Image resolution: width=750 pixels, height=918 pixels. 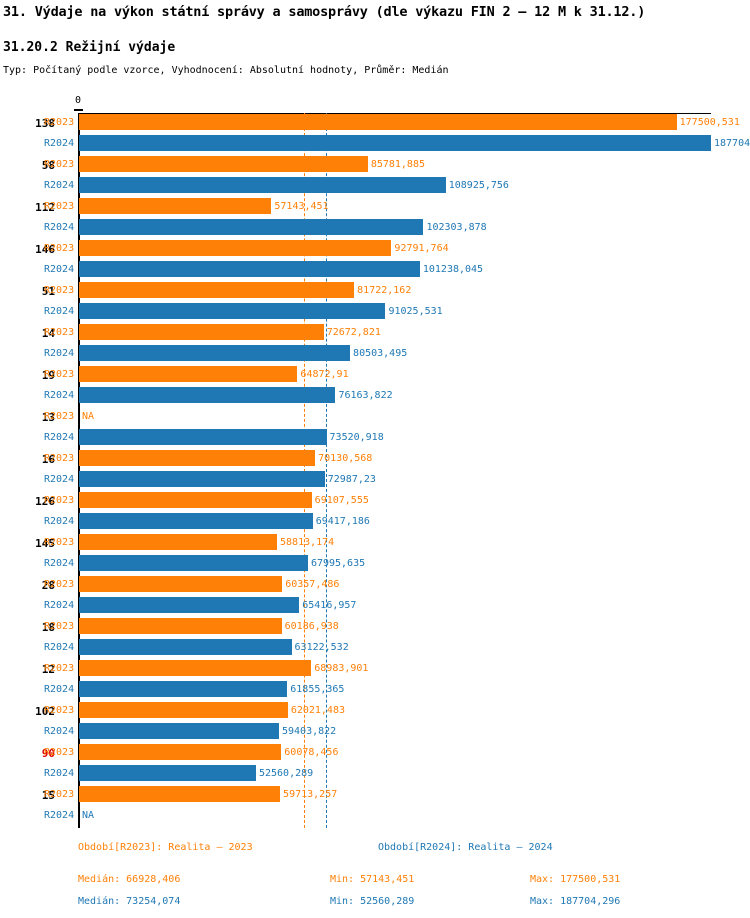 I want to click on chart-row-group: 51 R2023 81722,162 R2024 91025,531, so click(x=375, y=303).